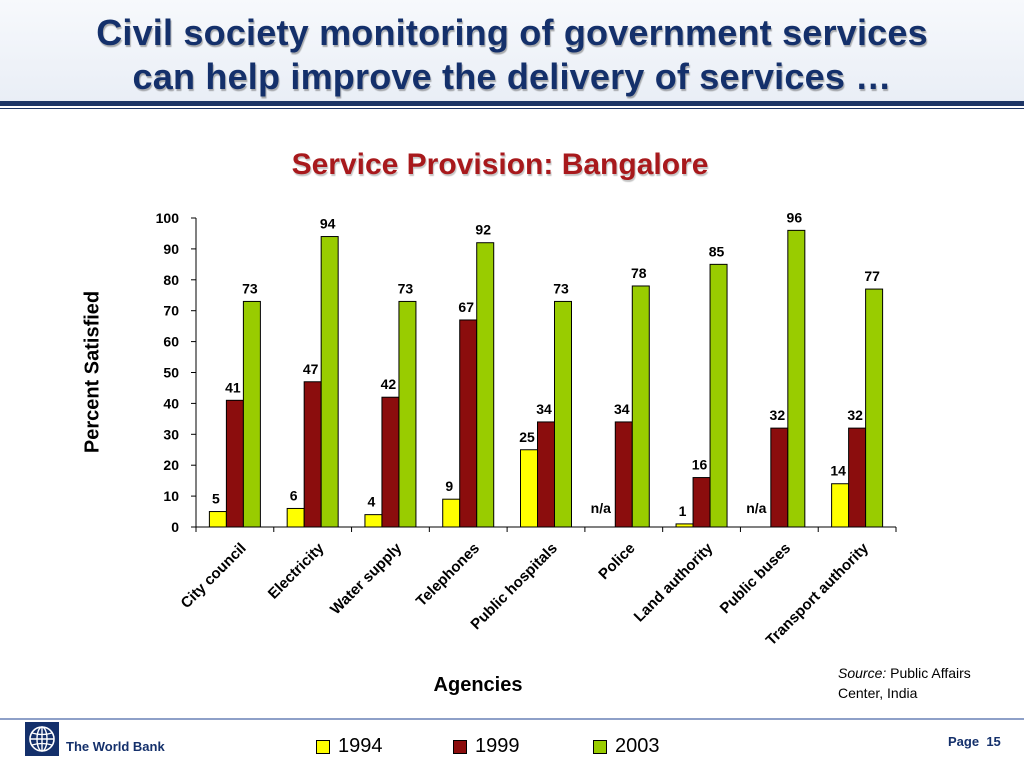 The height and width of the screenshot is (768, 1024). What do you see at coordinates (700, 465) in the screenshot?
I see `data-label-land-authority-1999: 16` at bounding box center [700, 465].